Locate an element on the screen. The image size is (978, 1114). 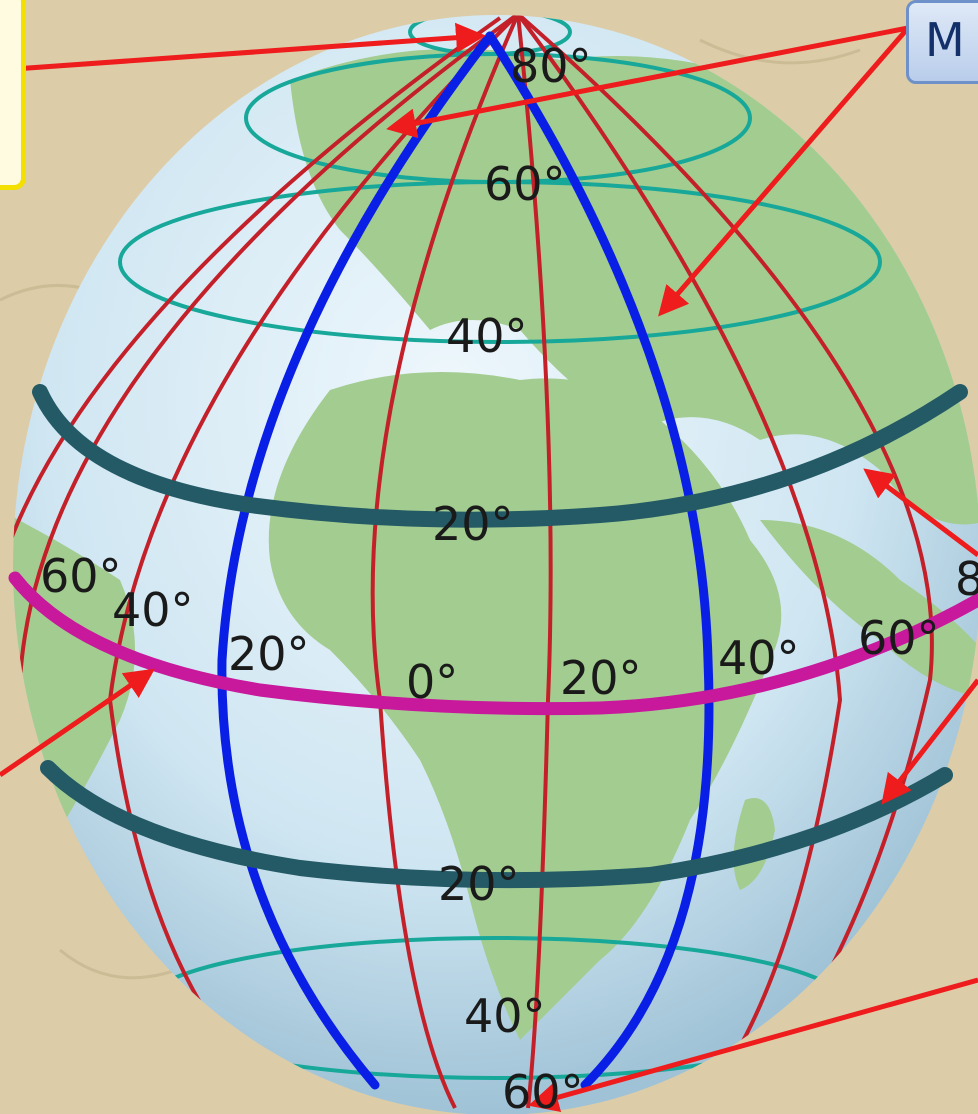
label-lat-20n: 20° is located at coordinates (473, 524).